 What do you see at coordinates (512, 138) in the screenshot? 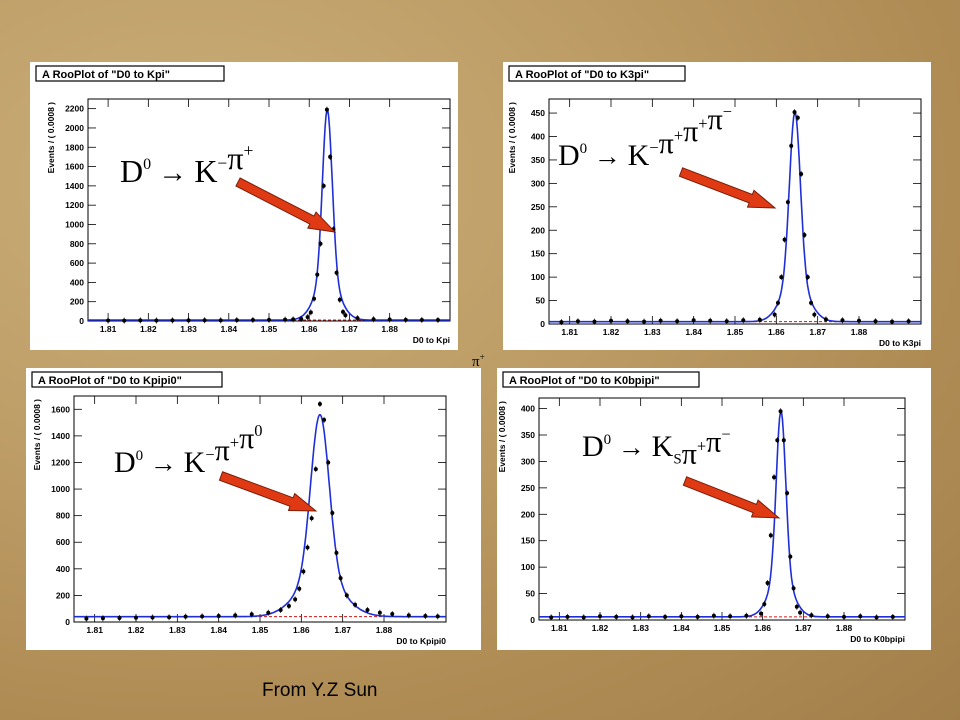
I see `y-axis-label: Events / ( 0.0008 )` at bounding box center [512, 138].